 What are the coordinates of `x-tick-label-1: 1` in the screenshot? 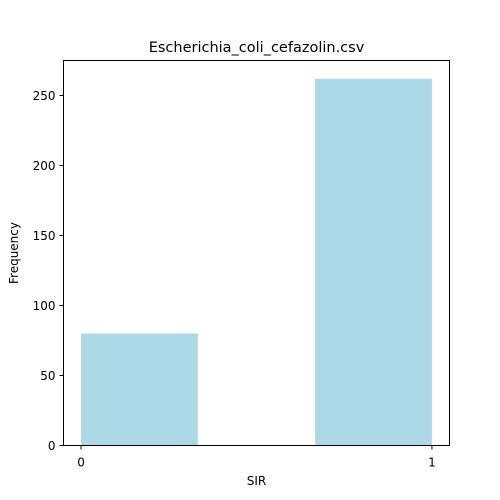 It's located at (432, 463).